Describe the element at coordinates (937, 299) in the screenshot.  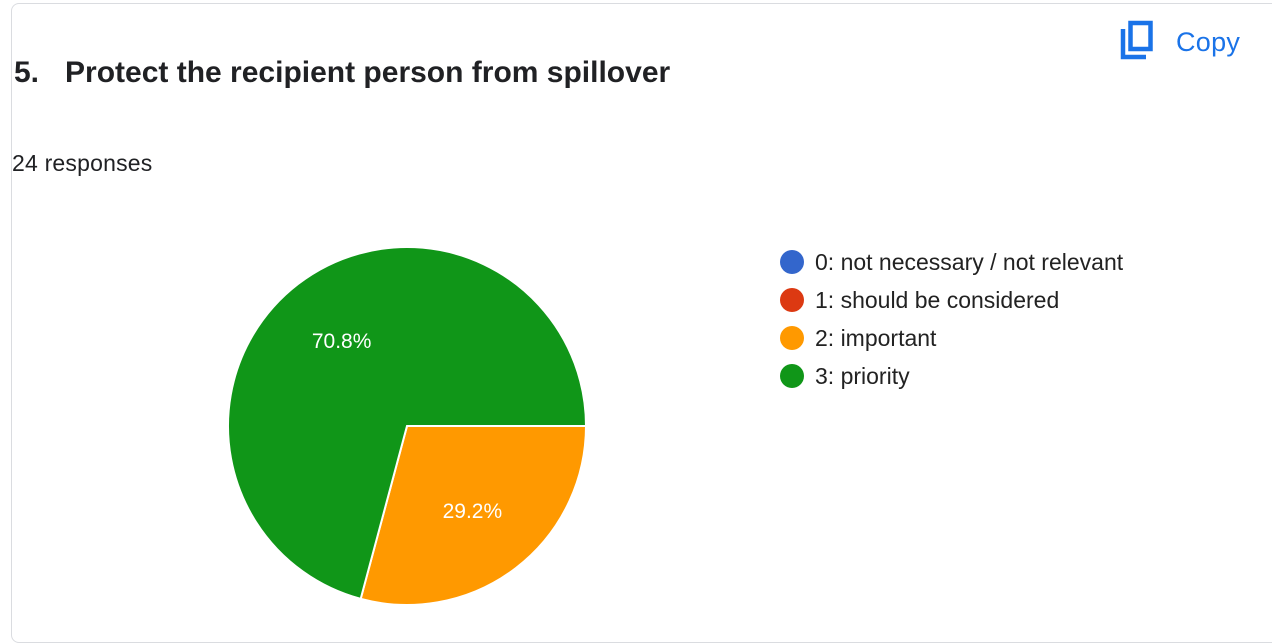
I see `legend-label: 1: should be considered` at that location.